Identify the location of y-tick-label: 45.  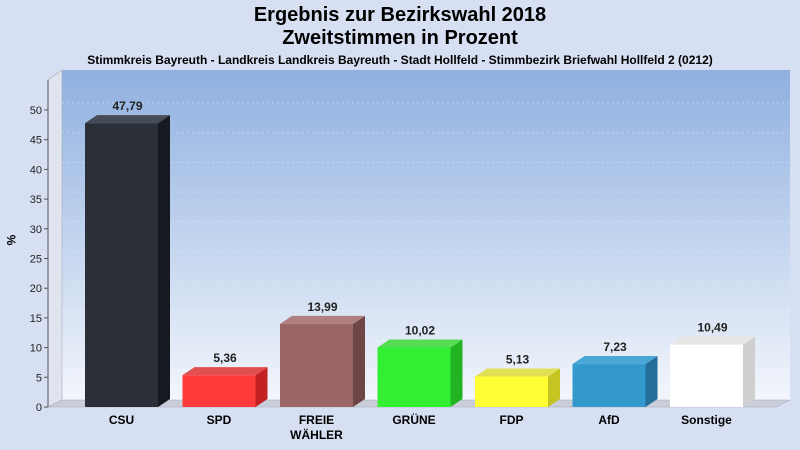
(36, 141).